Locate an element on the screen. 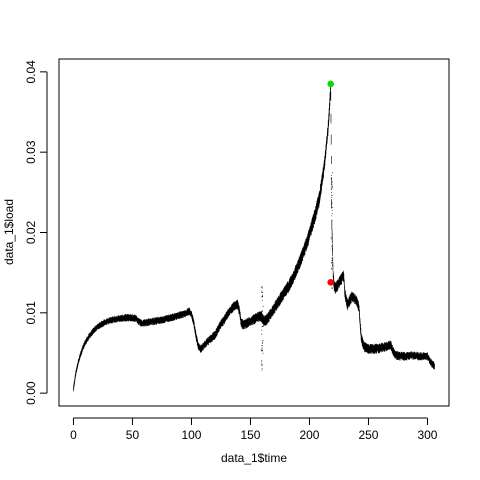 This screenshot has width=480, height=480. y-tick-label: 0.04 is located at coordinates (31, 72).